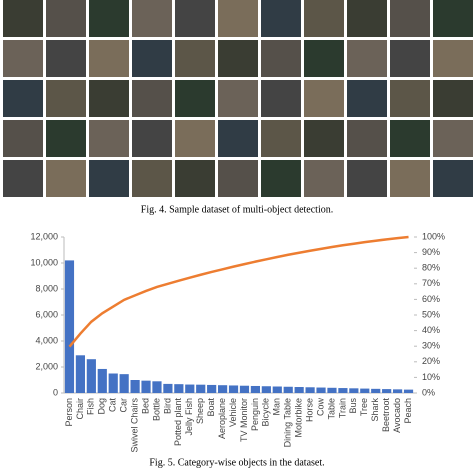  Describe the element at coordinates (189, 417) in the screenshot. I see `x-tick-label: Jelly Fish` at that location.